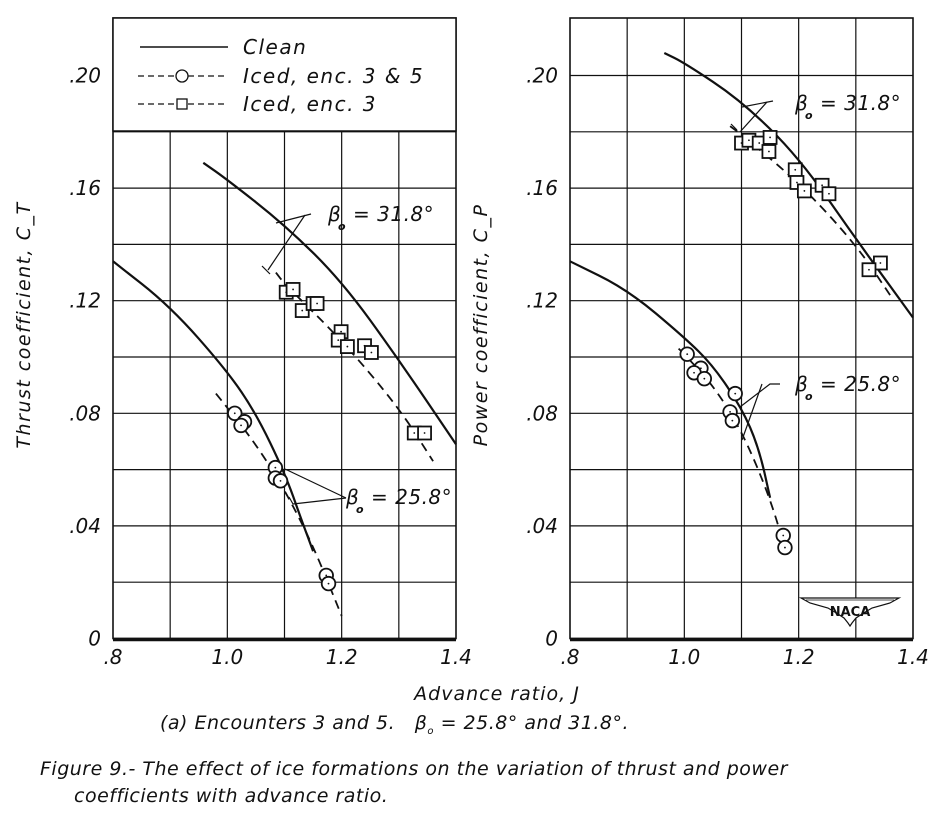 The image size is (952, 832). Describe the element at coordinates (231, 796) in the screenshot. I see `figure-caption-line-2: coefficients with advance ratio.` at that location.